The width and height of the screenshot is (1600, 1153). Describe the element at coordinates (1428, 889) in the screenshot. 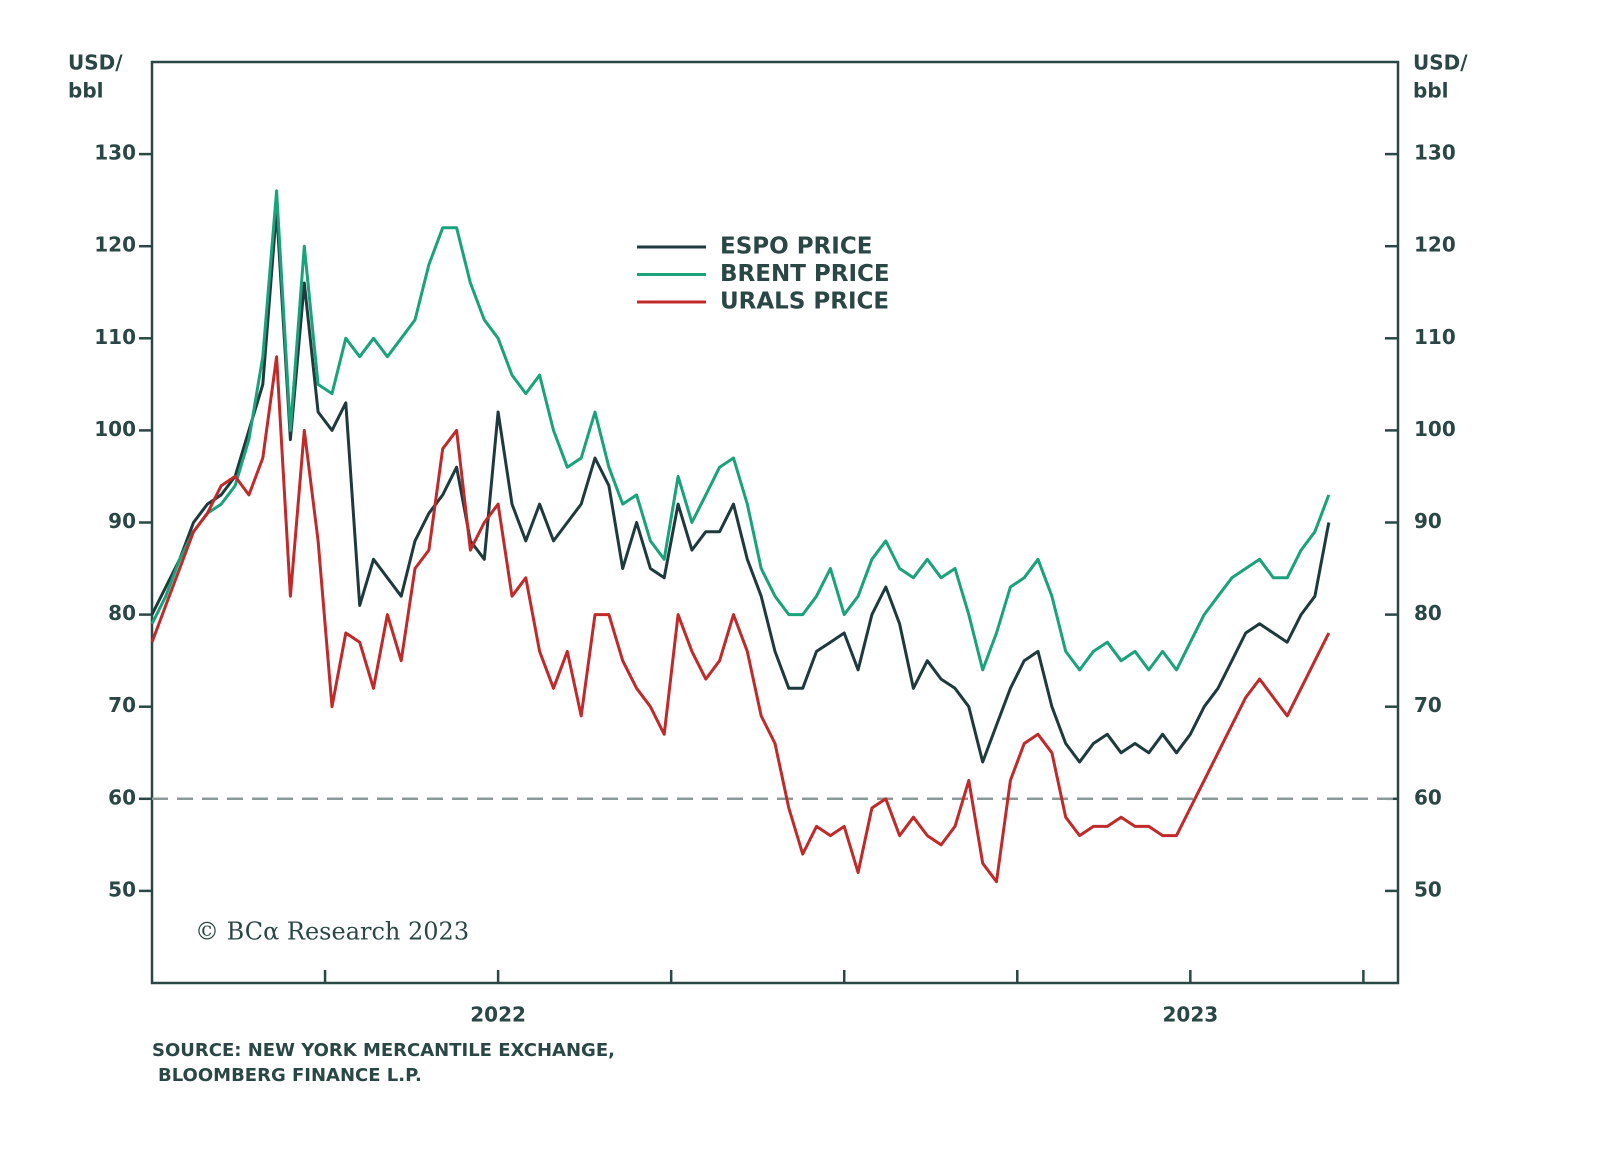

I see `y2-tick-label: 50` at that location.